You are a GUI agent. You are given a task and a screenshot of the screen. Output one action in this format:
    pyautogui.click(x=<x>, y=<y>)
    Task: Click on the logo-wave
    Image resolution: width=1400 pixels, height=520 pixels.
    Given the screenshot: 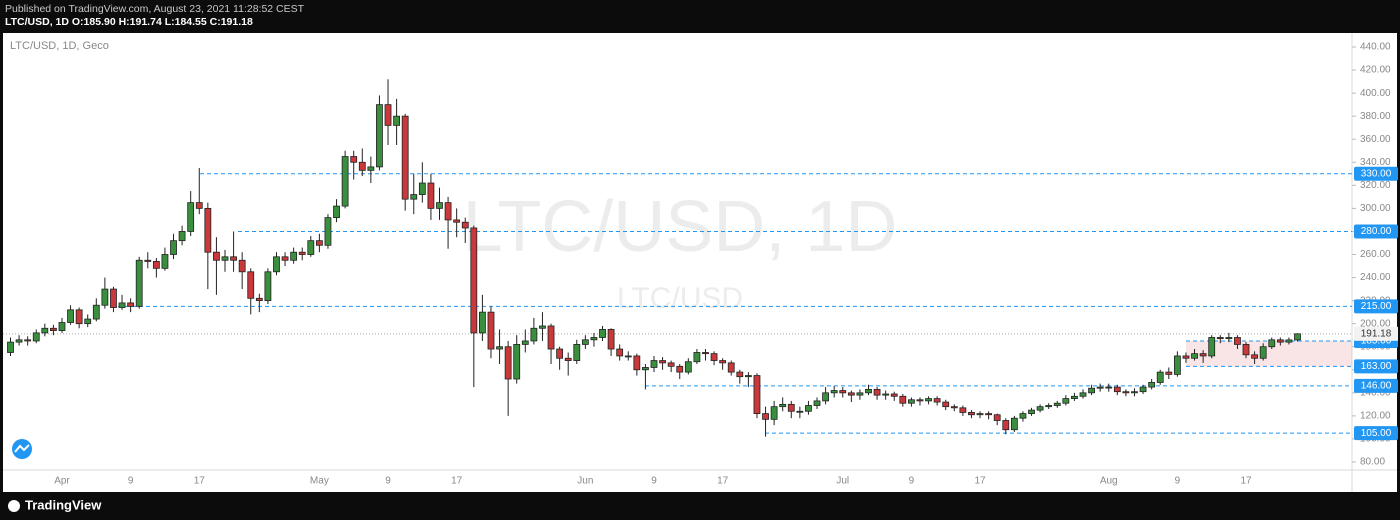 What is the action you would take?
    pyautogui.click(x=22, y=448)
    